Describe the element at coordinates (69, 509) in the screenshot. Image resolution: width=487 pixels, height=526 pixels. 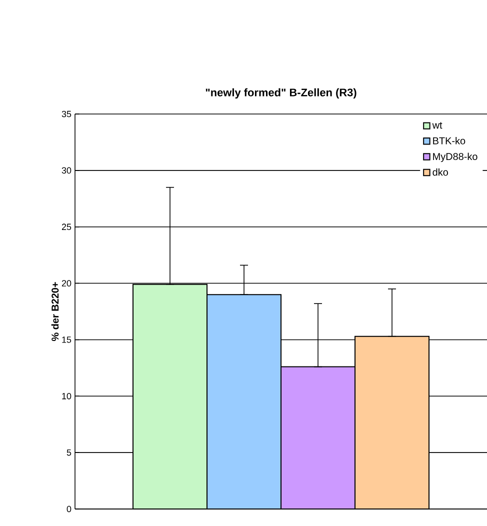
I see `y-tick-label: 0` at that location.